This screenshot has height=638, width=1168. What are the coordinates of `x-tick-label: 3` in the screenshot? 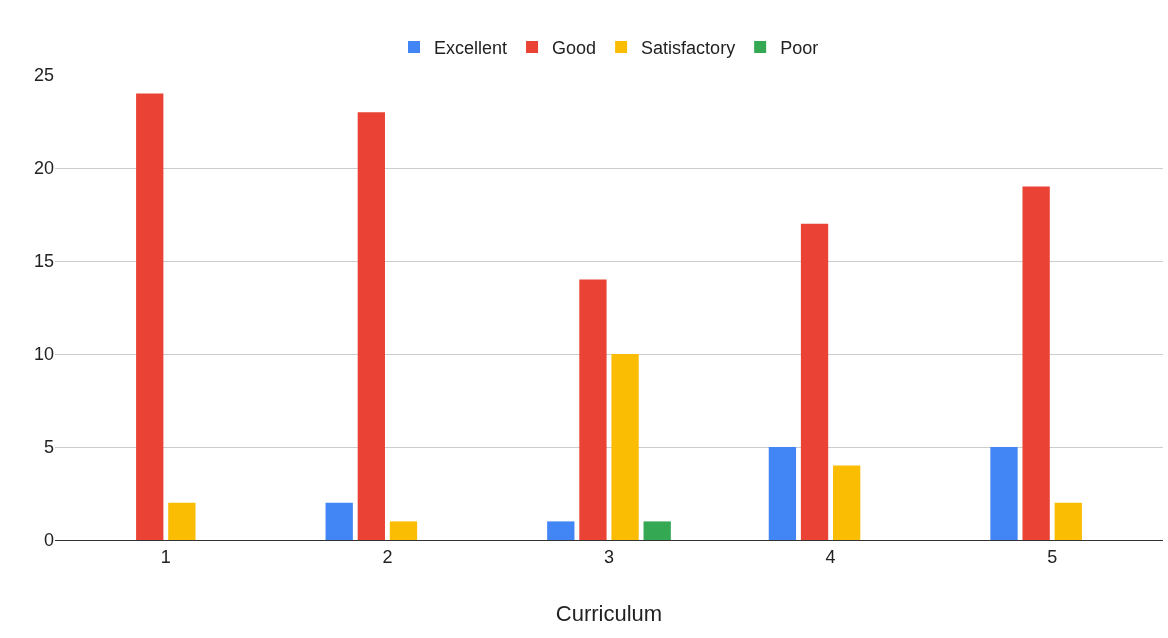 It's located at (609, 556).